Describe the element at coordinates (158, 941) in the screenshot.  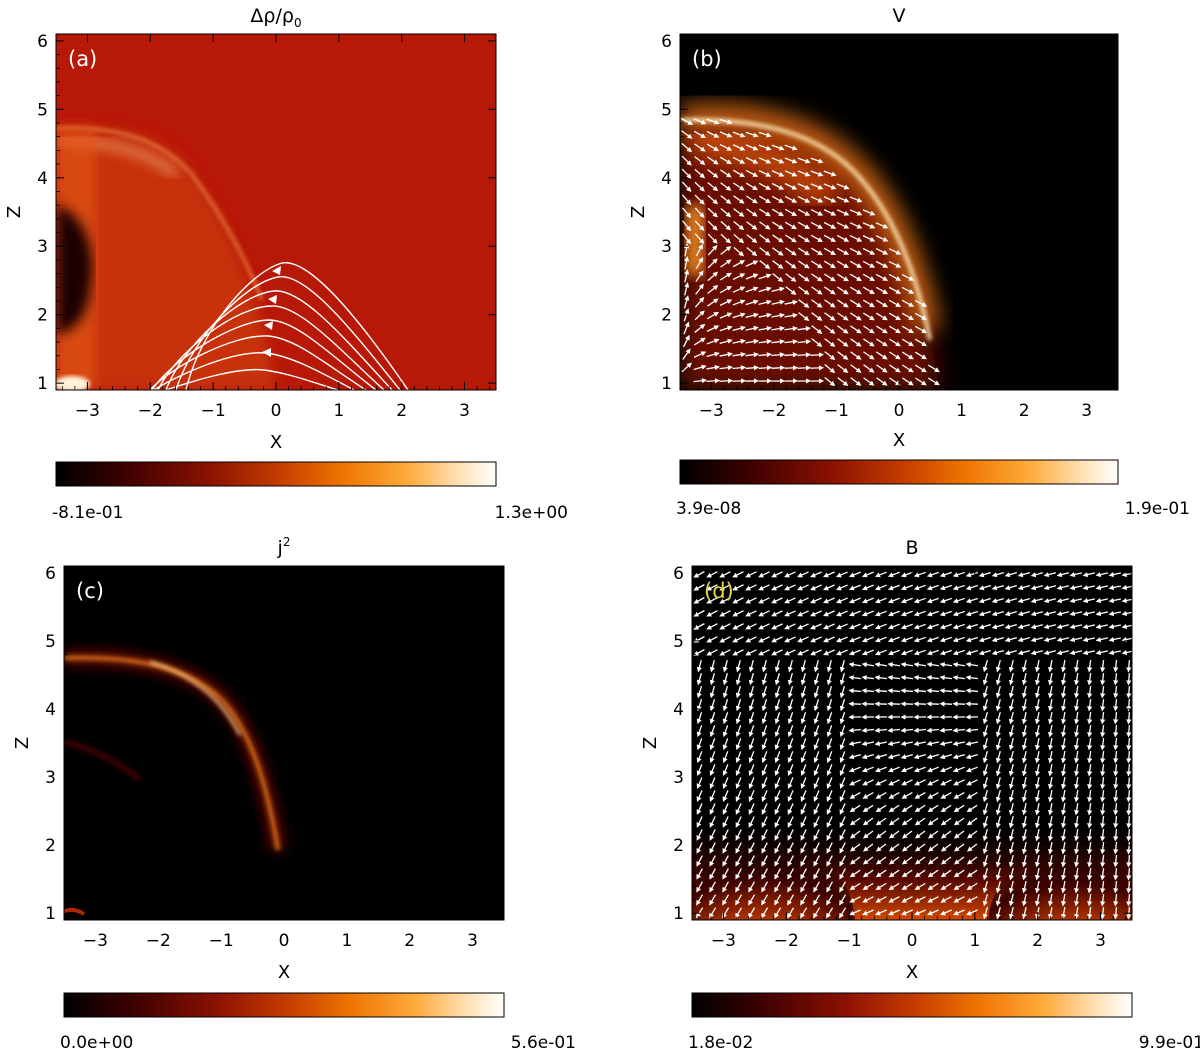
I see `panel-c-xtick-label: −2` at that location.